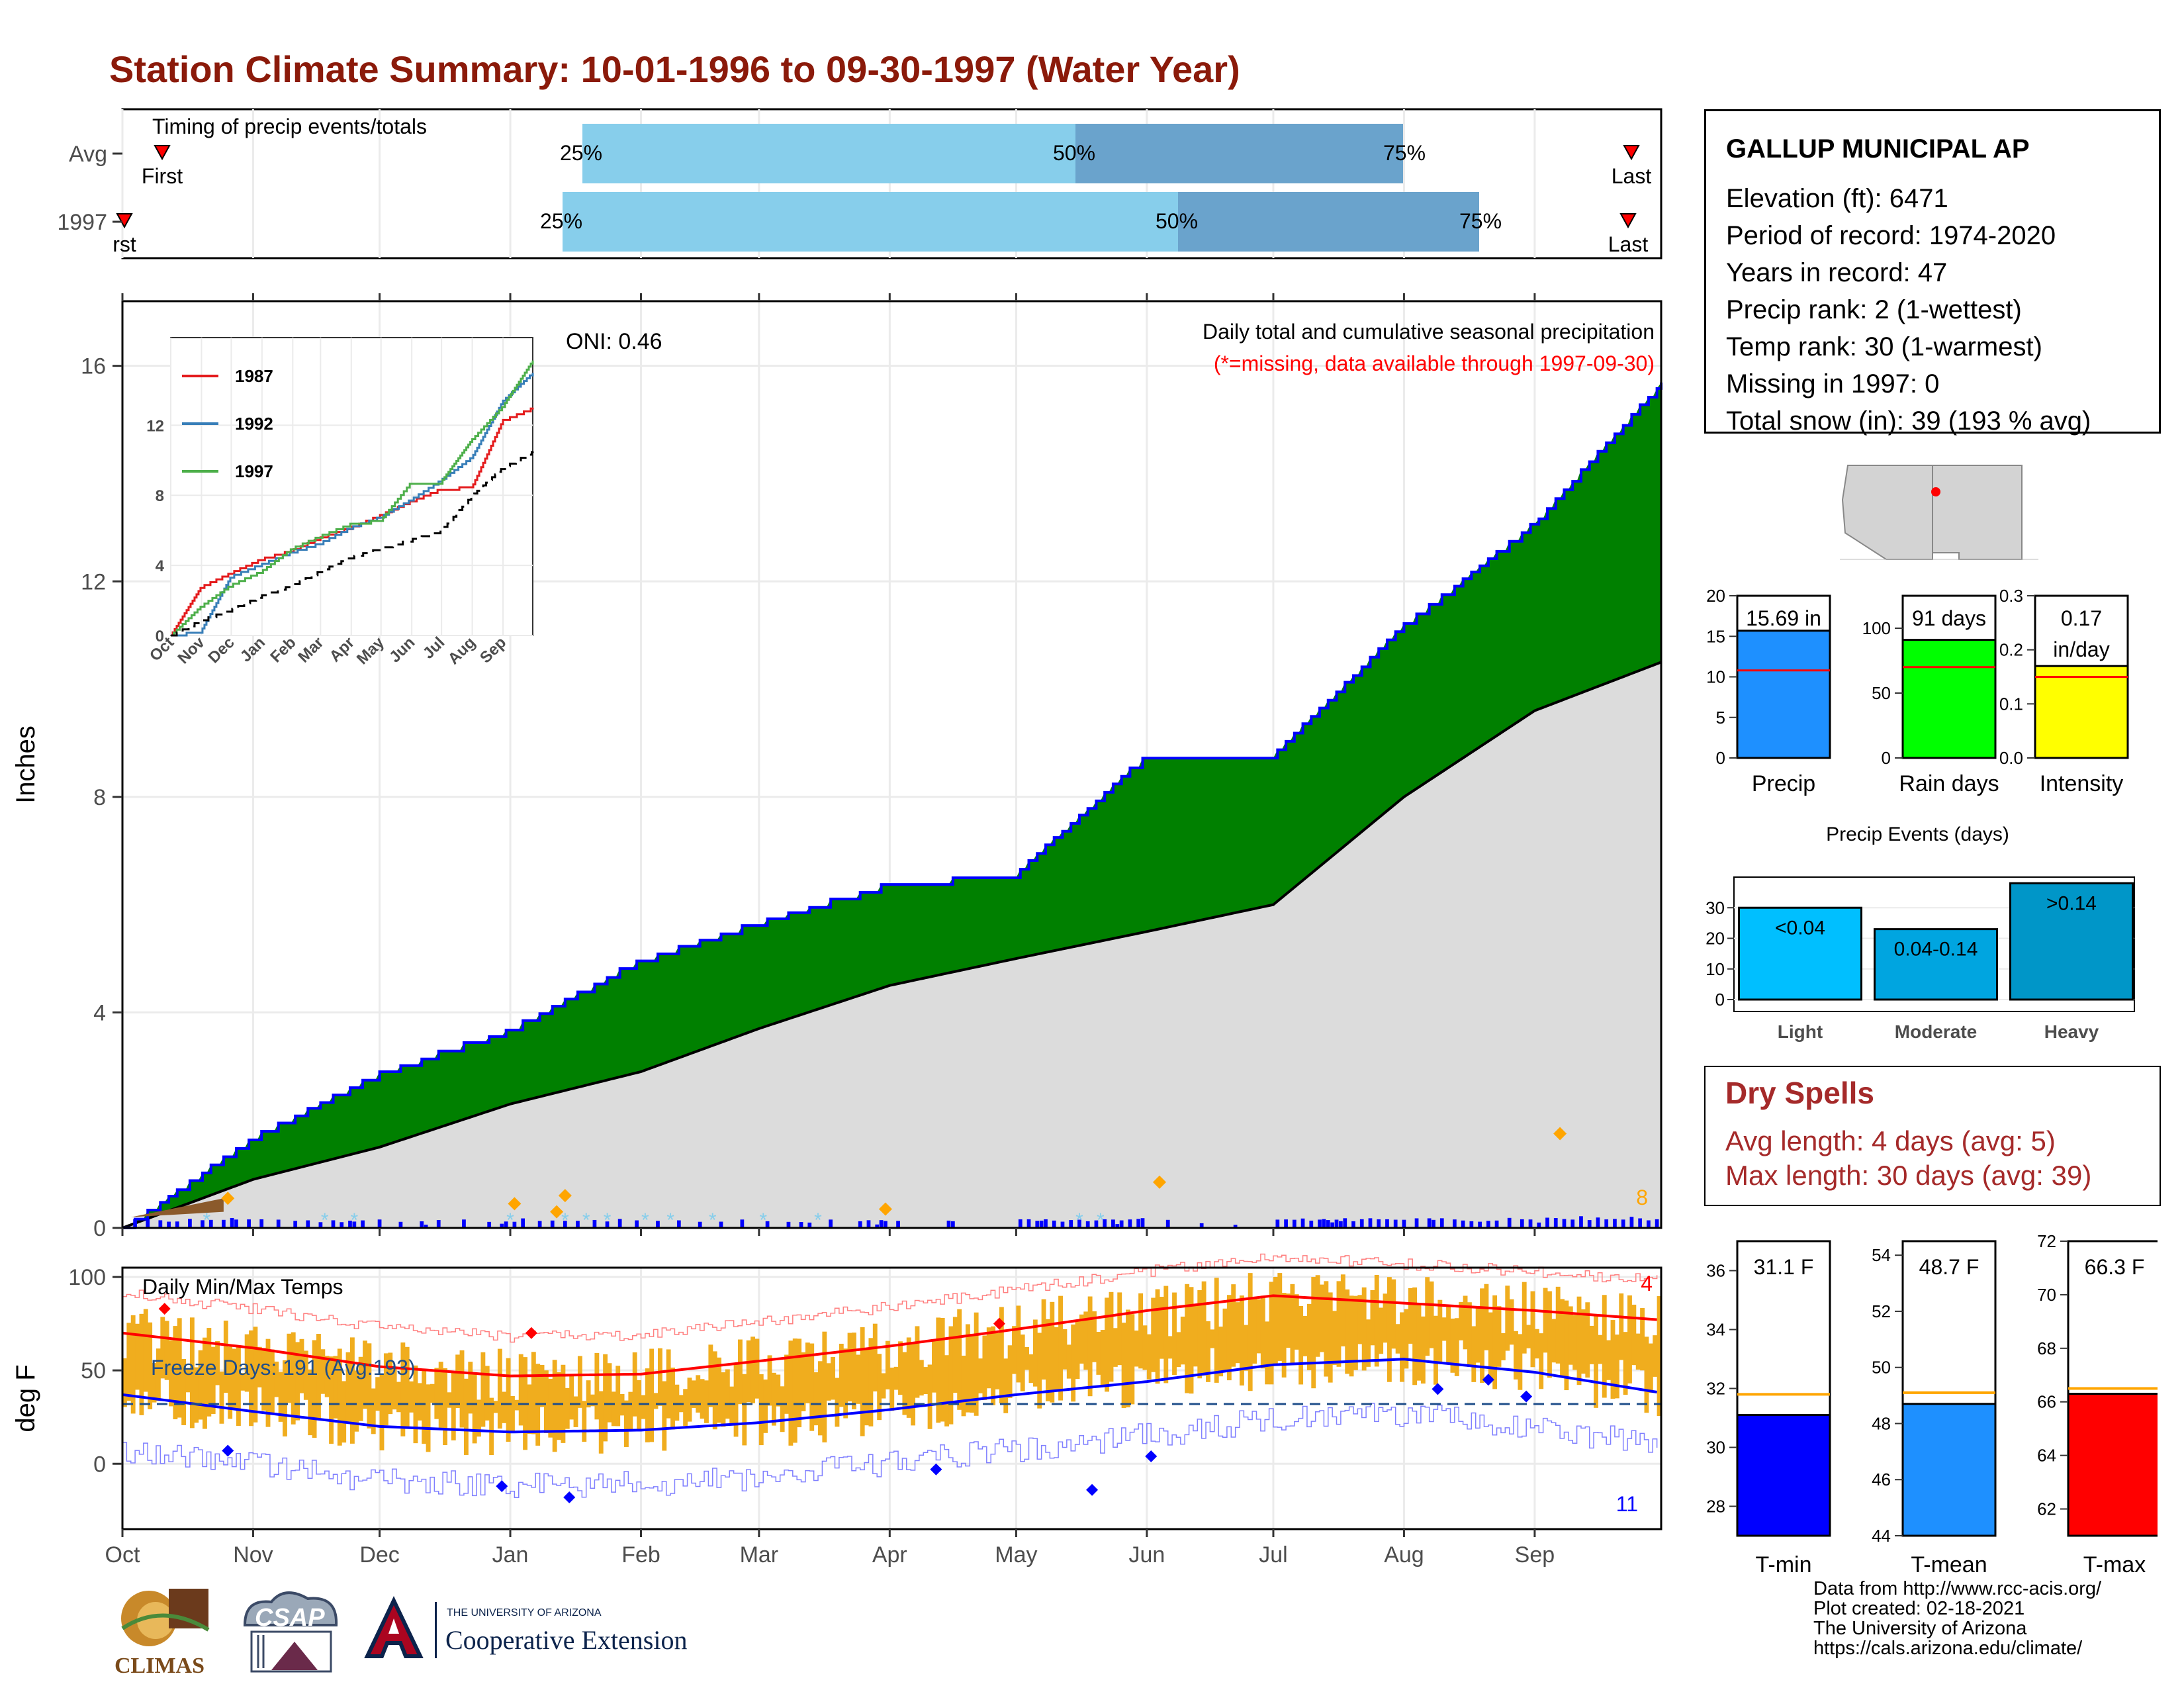  I want to click on temp-y-tick-label: 50, so click(93, 1370).